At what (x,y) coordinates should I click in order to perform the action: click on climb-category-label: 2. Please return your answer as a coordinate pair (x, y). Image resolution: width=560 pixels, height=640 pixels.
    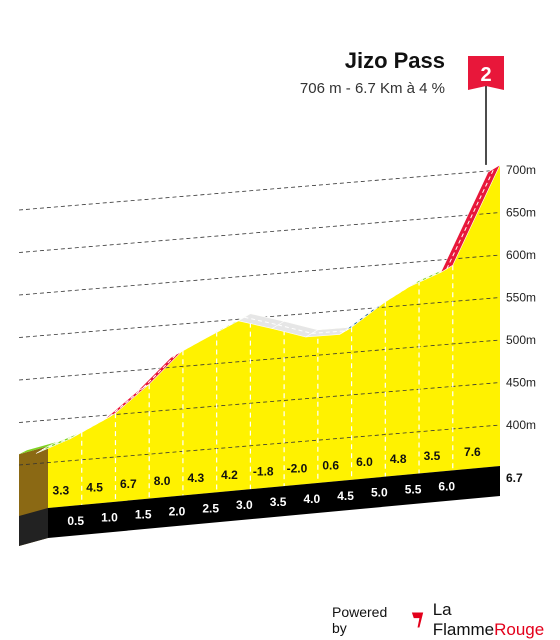
    Looking at the image, I should click on (485, 75).